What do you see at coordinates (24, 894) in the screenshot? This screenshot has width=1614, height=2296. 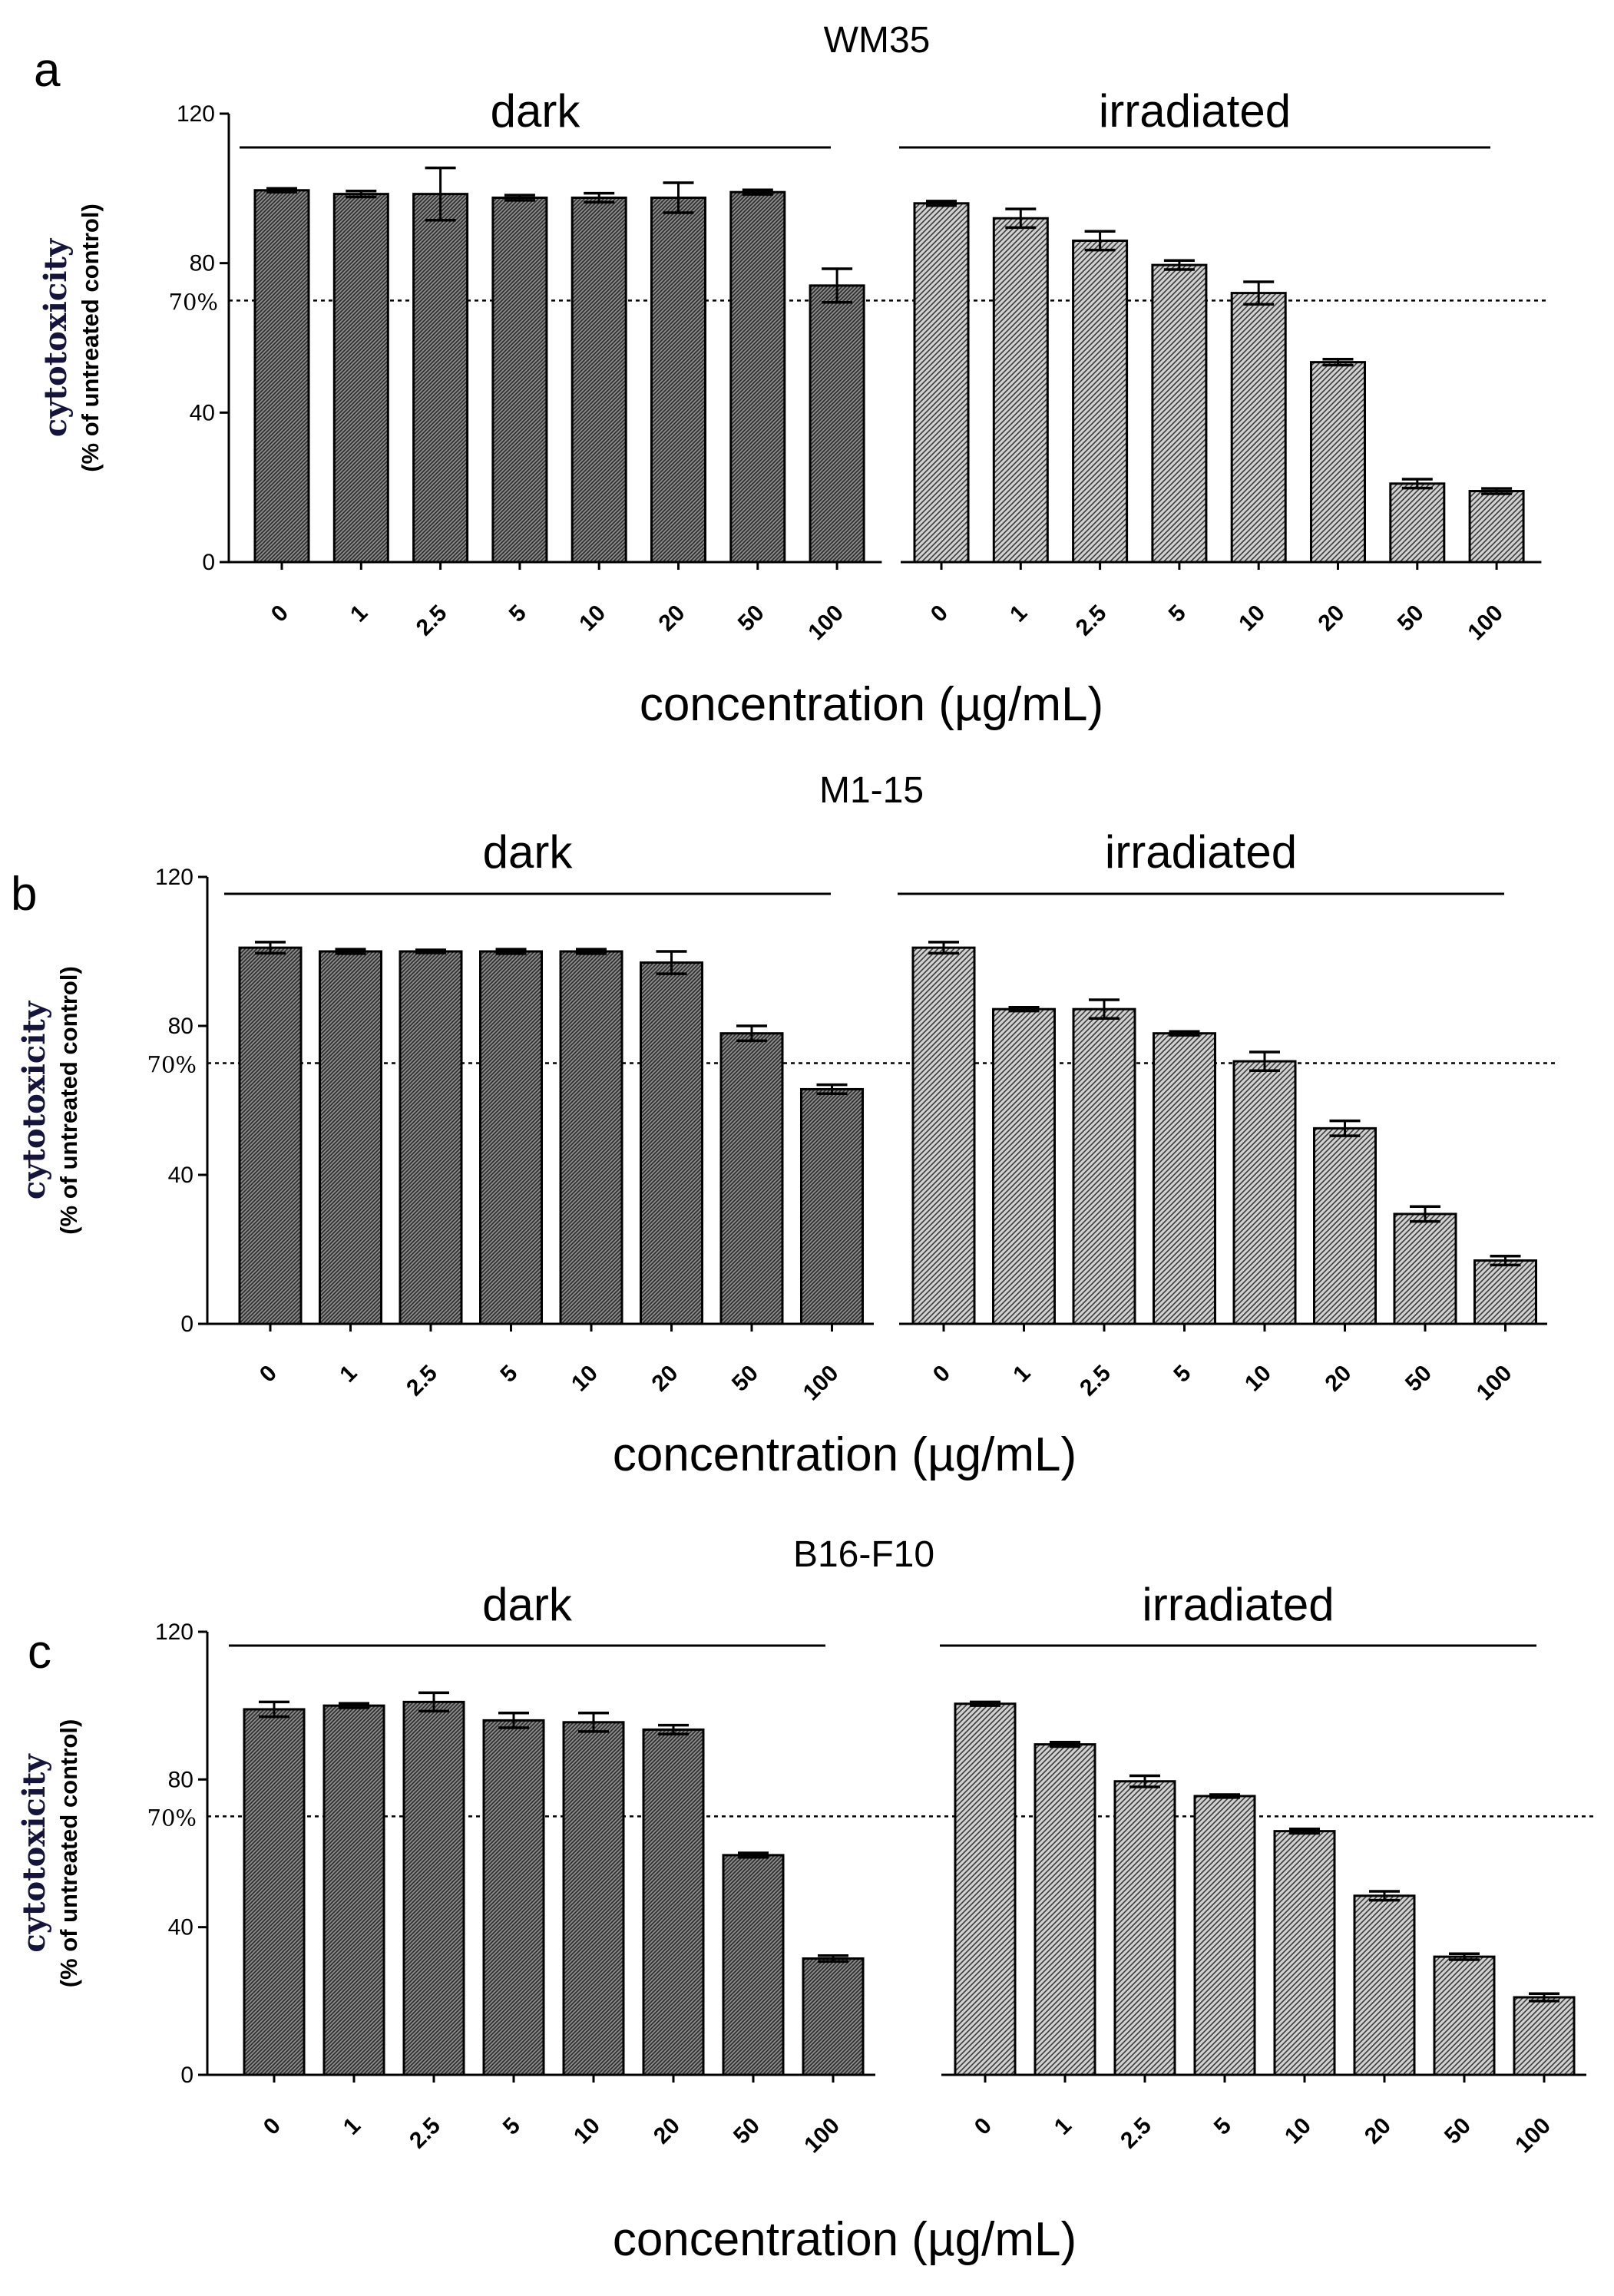 I see `panel-label: b` at bounding box center [24, 894].